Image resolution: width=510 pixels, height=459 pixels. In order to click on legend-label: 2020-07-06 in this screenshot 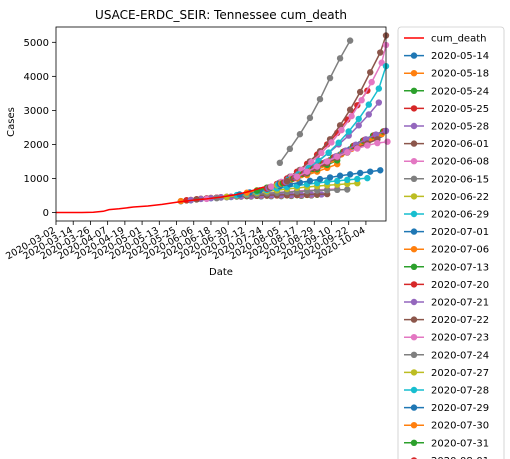, I will do `click(460, 250)`.